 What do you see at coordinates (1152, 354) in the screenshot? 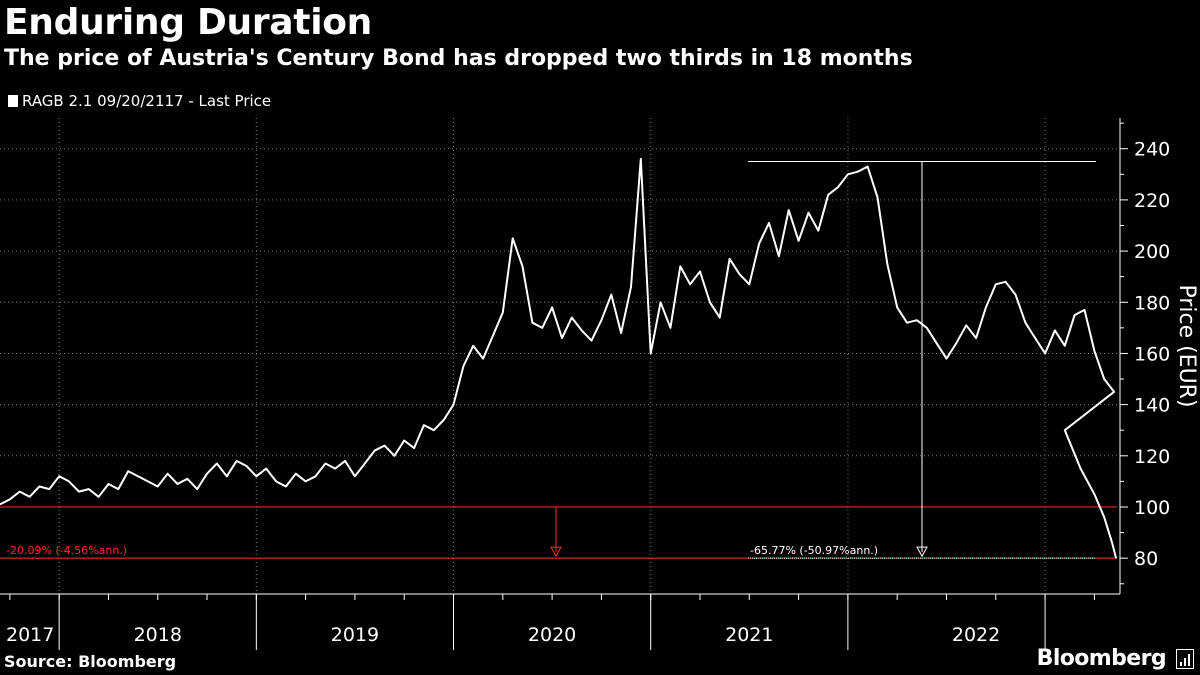
I see `y-tick-label: 160` at bounding box center [1152, 354].